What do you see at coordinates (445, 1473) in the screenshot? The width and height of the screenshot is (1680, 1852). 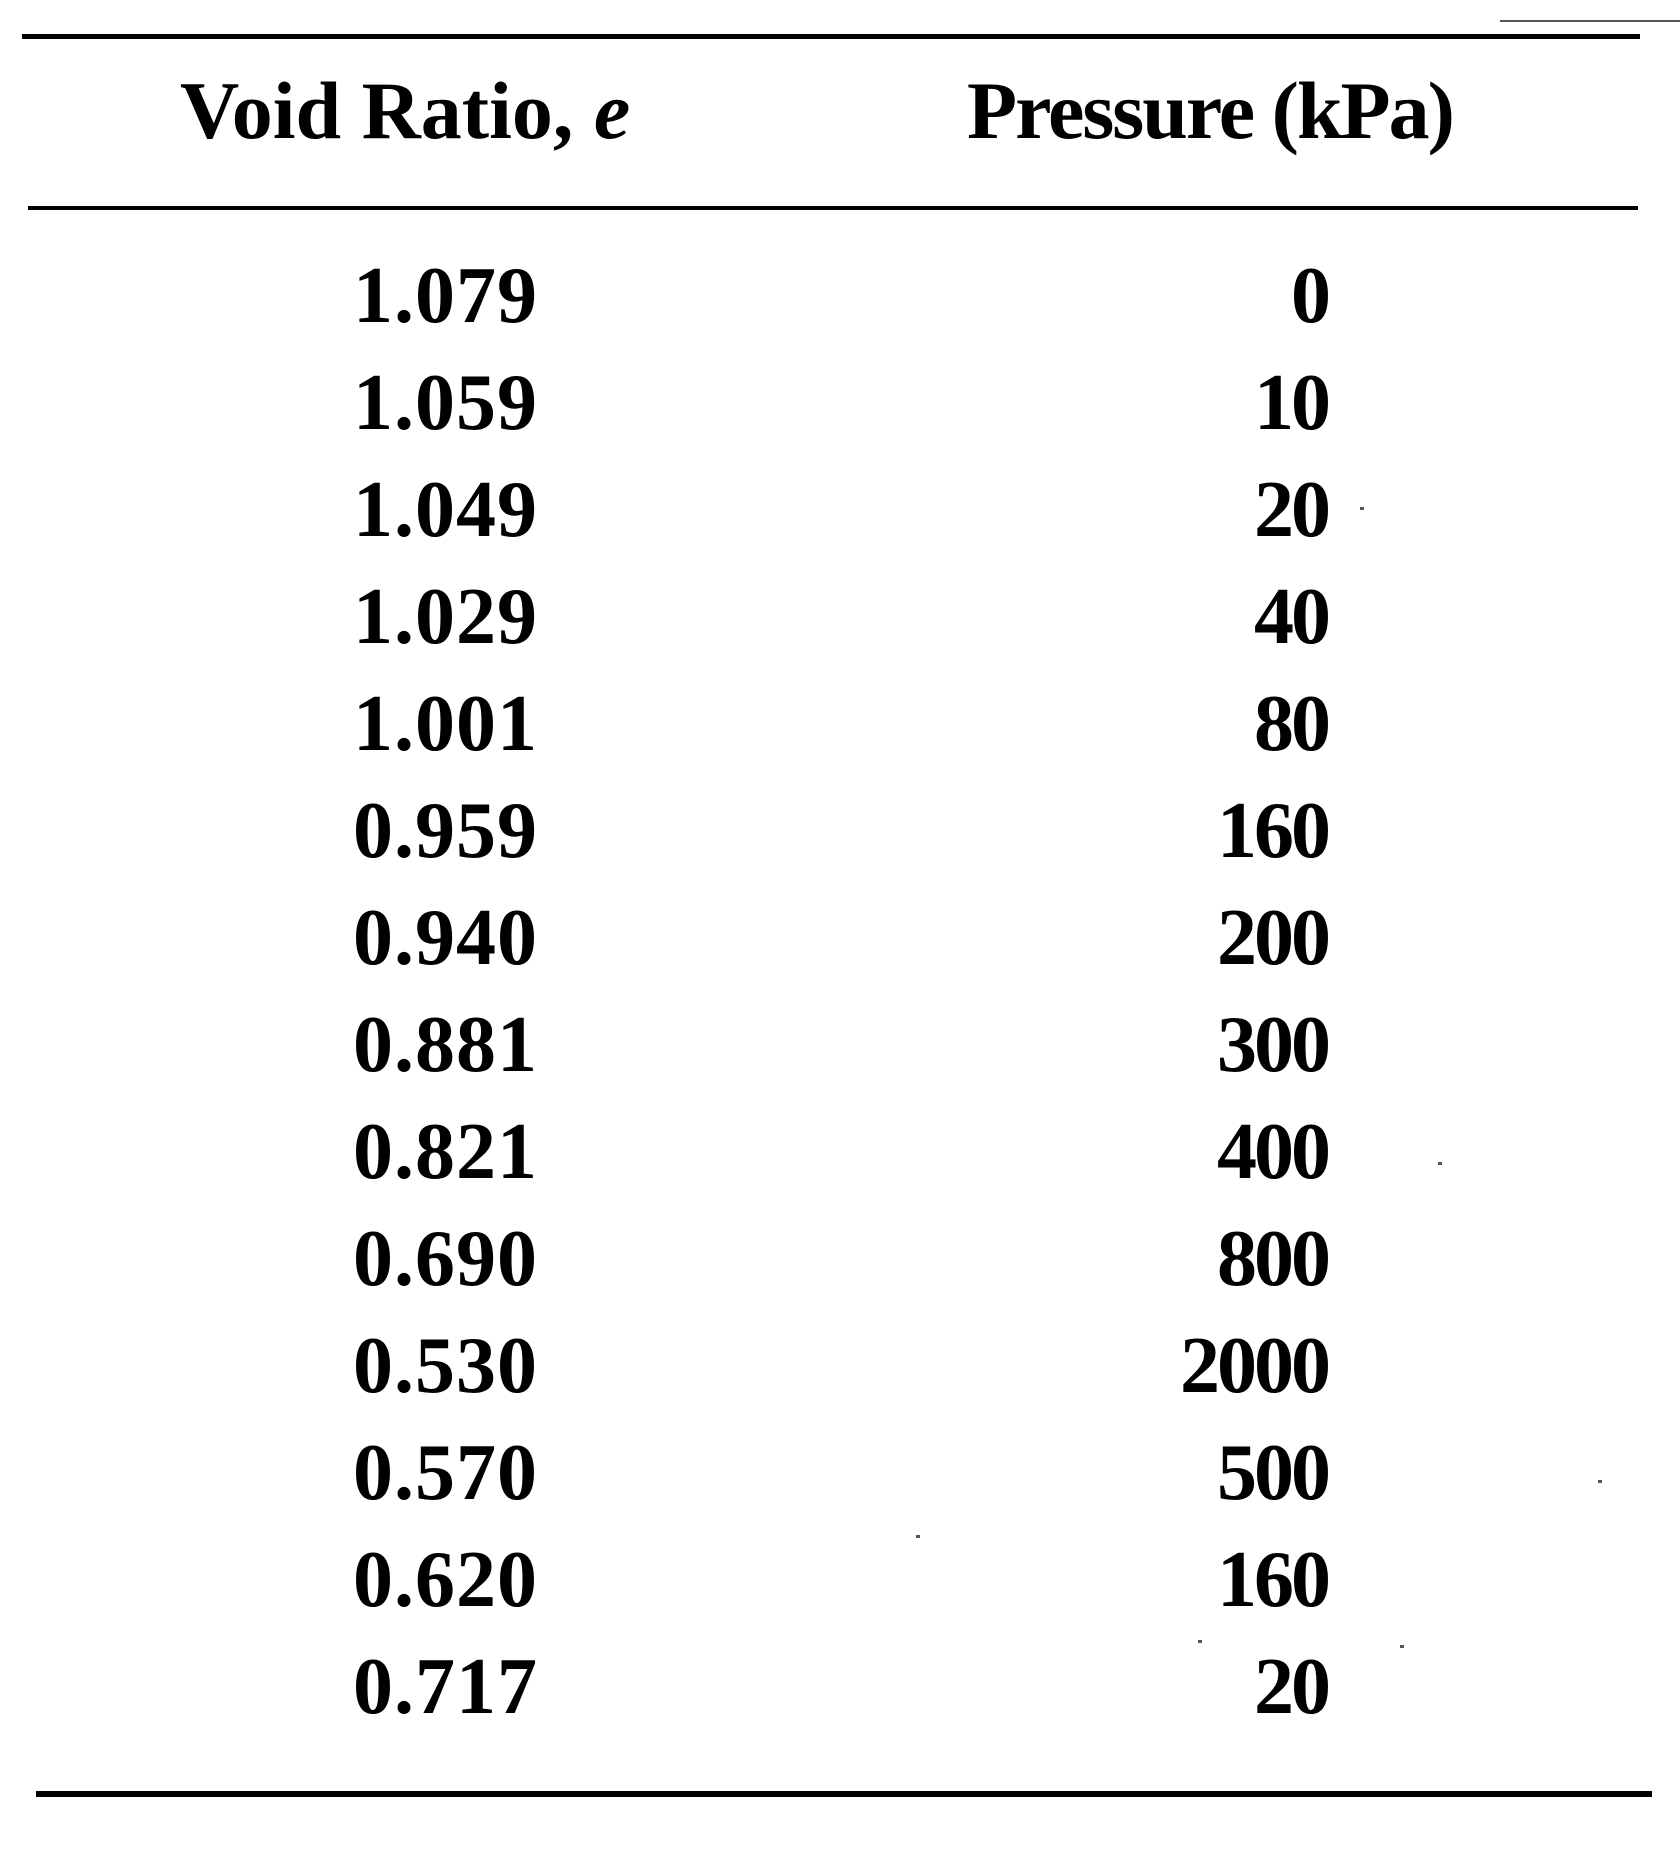 I see `void-ratio-cell: 0.570` at bounding box center [445, 1473].